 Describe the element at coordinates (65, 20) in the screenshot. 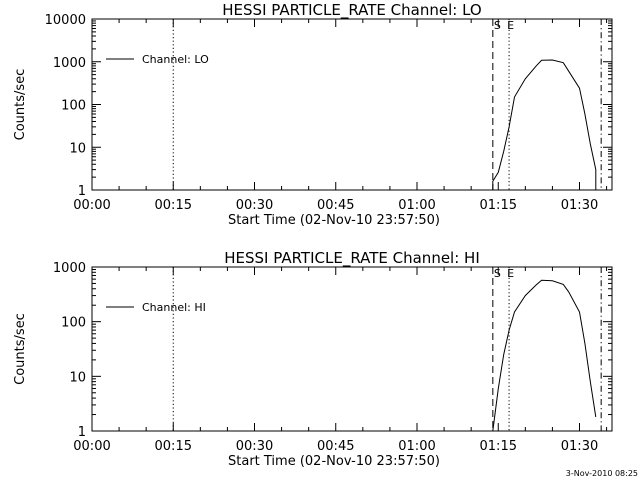

I see `y-tick-label: 10000` at that location.